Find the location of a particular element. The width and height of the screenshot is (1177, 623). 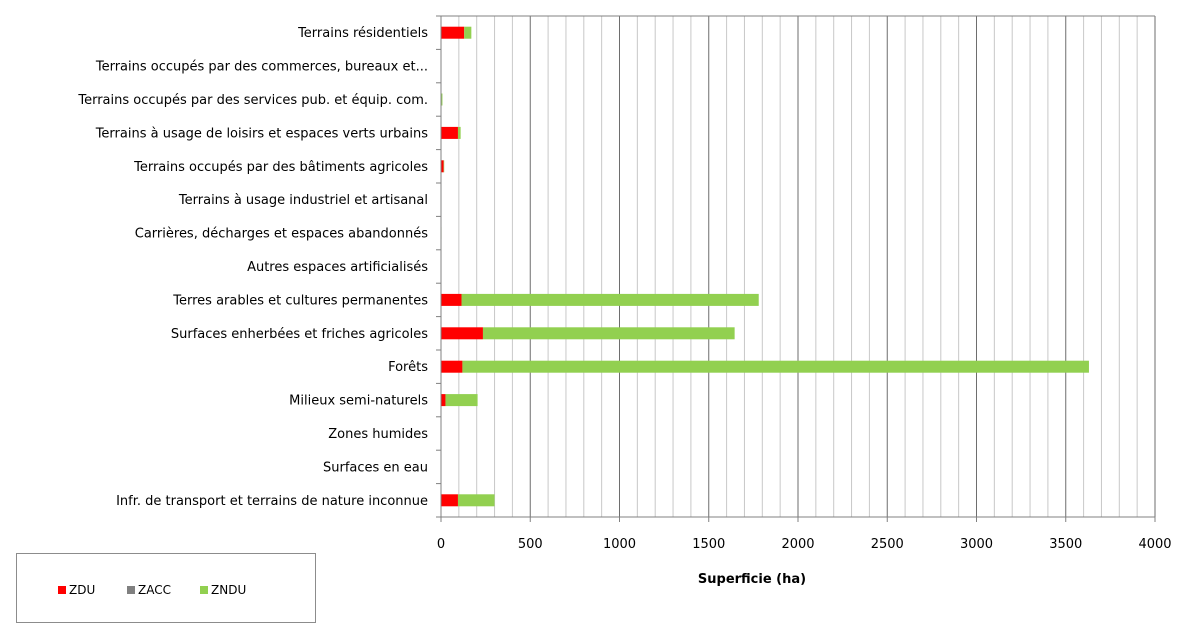

category-label: Terrains à usage industriel et artisanal is located at coordinates (303, 200).